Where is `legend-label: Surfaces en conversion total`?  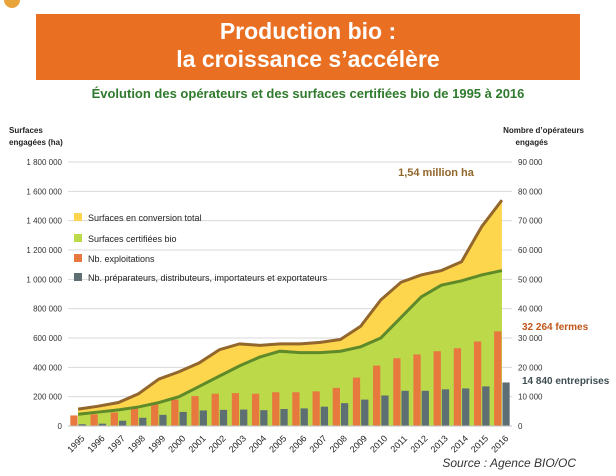
legend-label: Surfaces en conversion total is located at coordinates (145, 218).